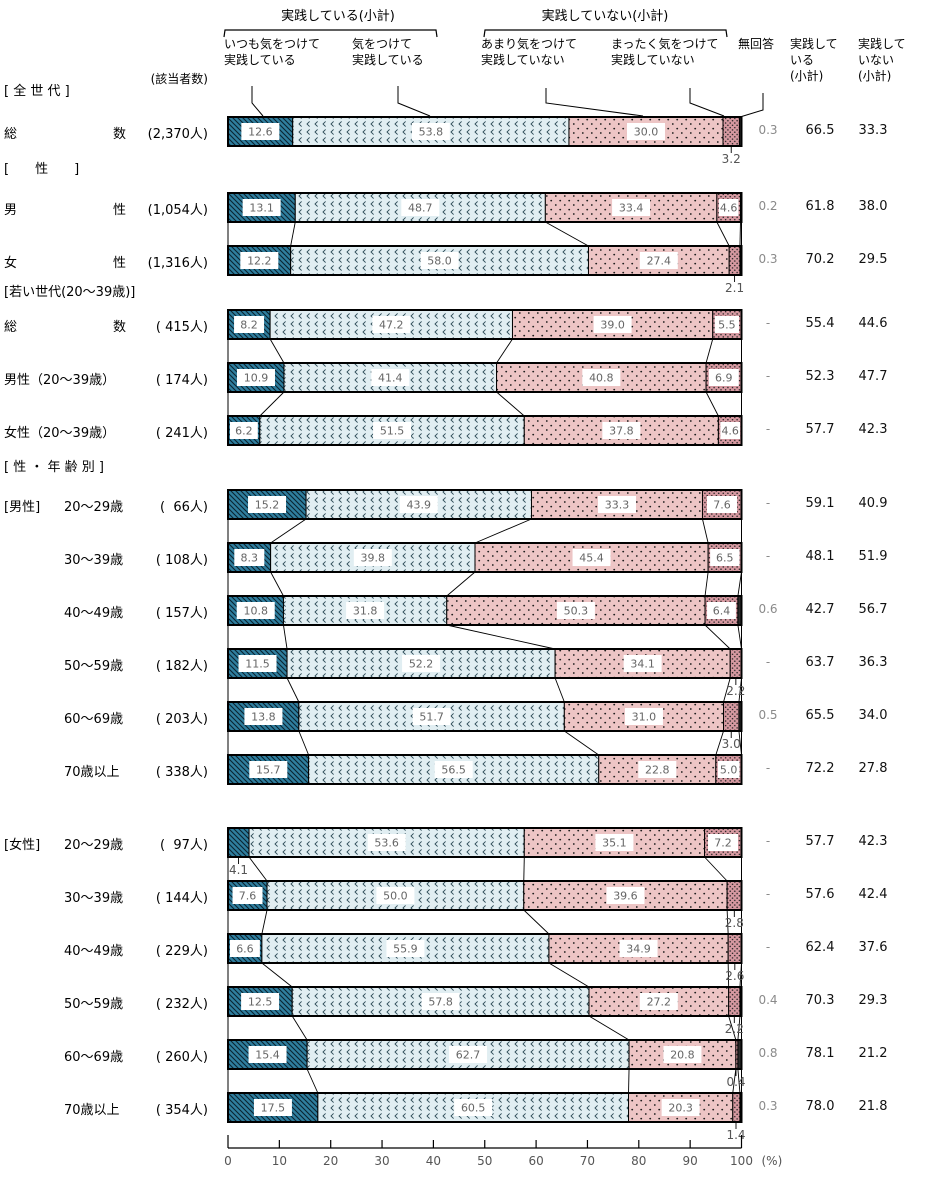 The image size is (928, 1190). Describe the element at coordinates (391, 325) in the screenshot. I see `svg-text: 47.2` at that location.